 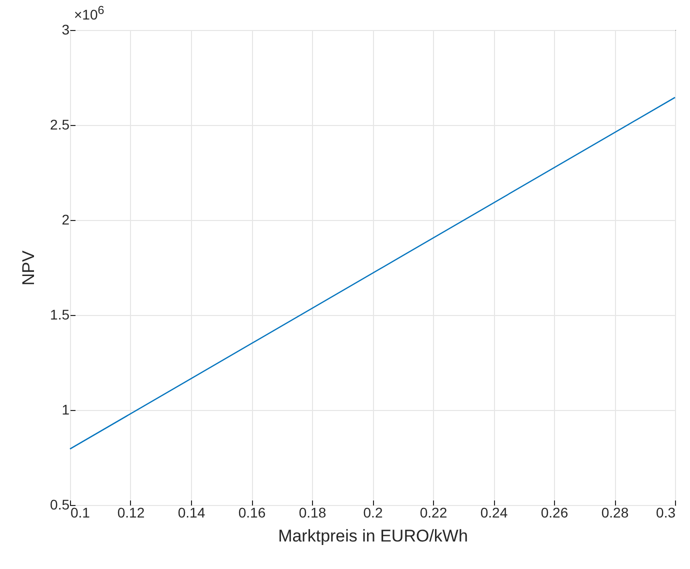 What do you see at coordinates (434, 512) in the screenshot?
I see `x-tick-label: 0.22` at bounding box center [434, 512].